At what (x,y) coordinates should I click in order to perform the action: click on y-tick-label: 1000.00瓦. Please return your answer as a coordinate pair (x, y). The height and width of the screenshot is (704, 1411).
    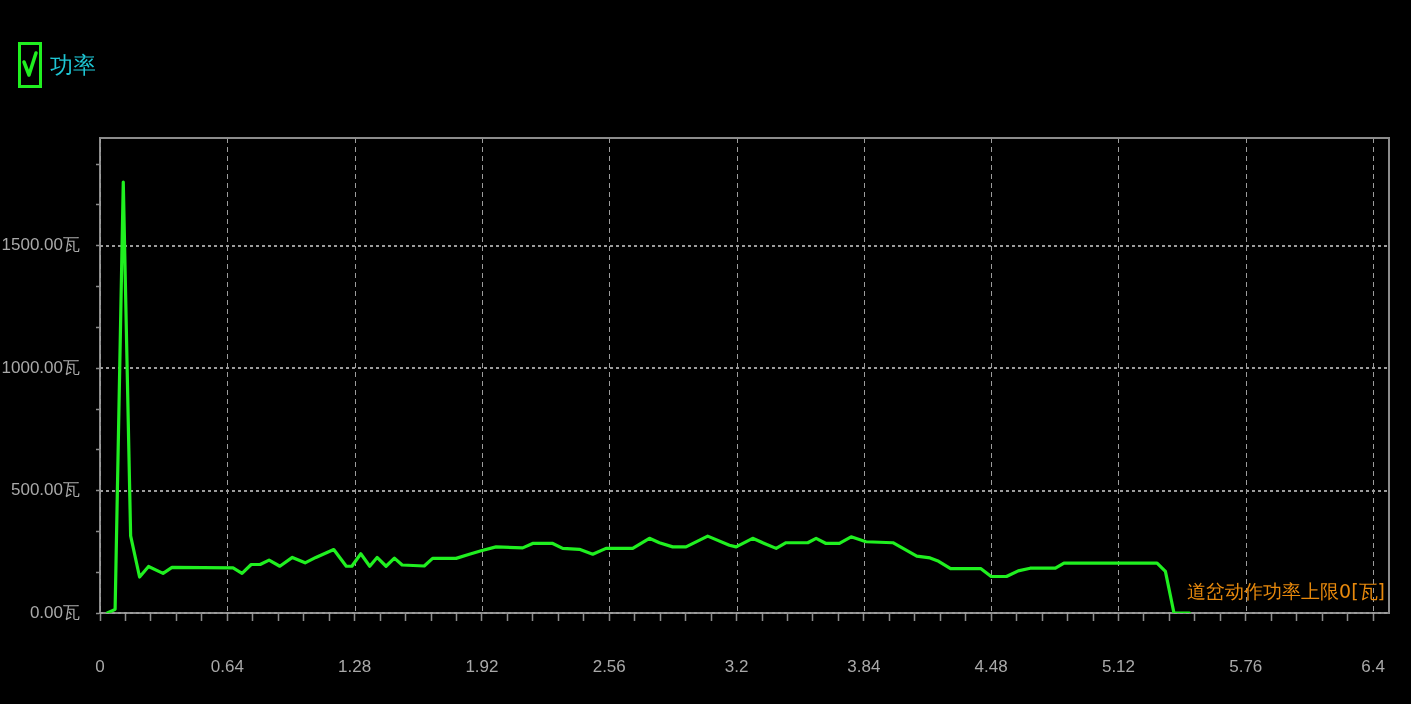
    Looking at the image, I should click on (40, 367).